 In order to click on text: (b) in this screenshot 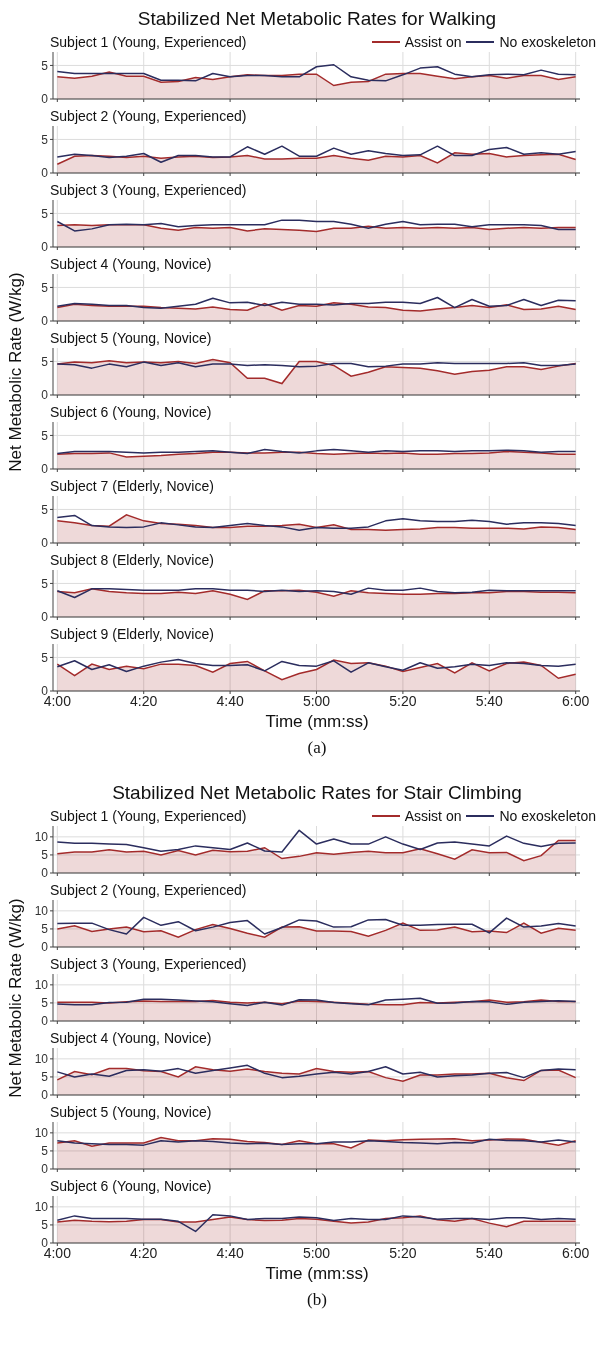, I will do `click(317, 1300)`.